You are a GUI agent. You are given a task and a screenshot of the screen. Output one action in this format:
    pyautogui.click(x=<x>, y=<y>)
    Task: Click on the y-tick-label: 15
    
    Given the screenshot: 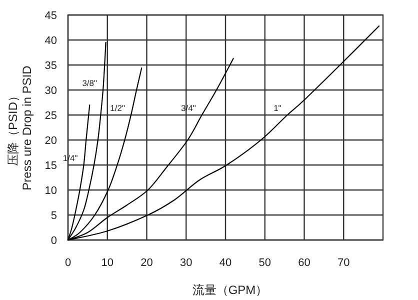 What is the action you would take?
    pyautogui.click(x=50, y=166)
    